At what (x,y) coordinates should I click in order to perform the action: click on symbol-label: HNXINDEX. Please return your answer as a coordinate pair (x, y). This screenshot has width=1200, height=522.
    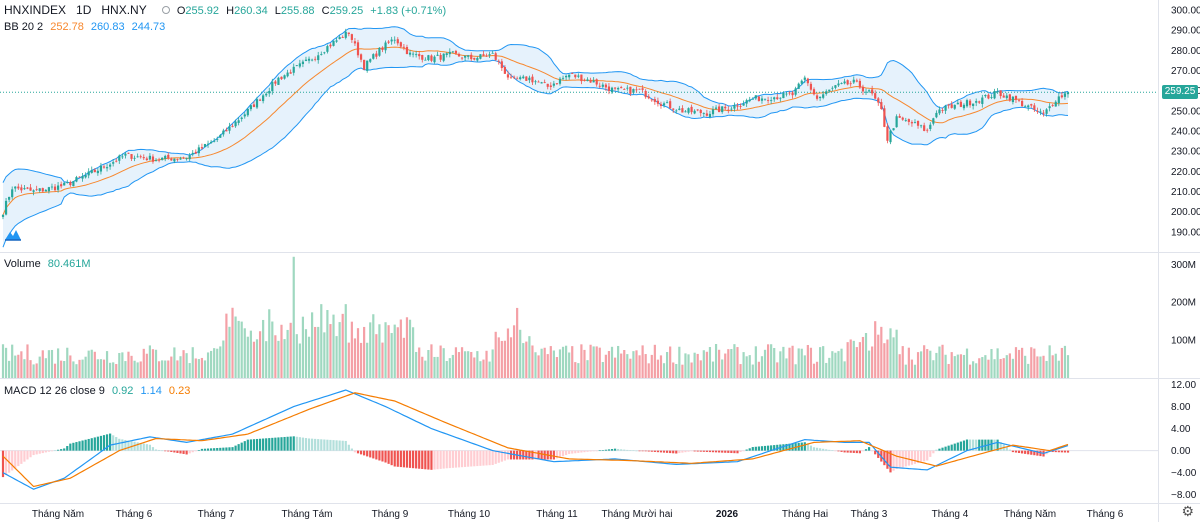
    Looking at the image, I should click on (35, 10).